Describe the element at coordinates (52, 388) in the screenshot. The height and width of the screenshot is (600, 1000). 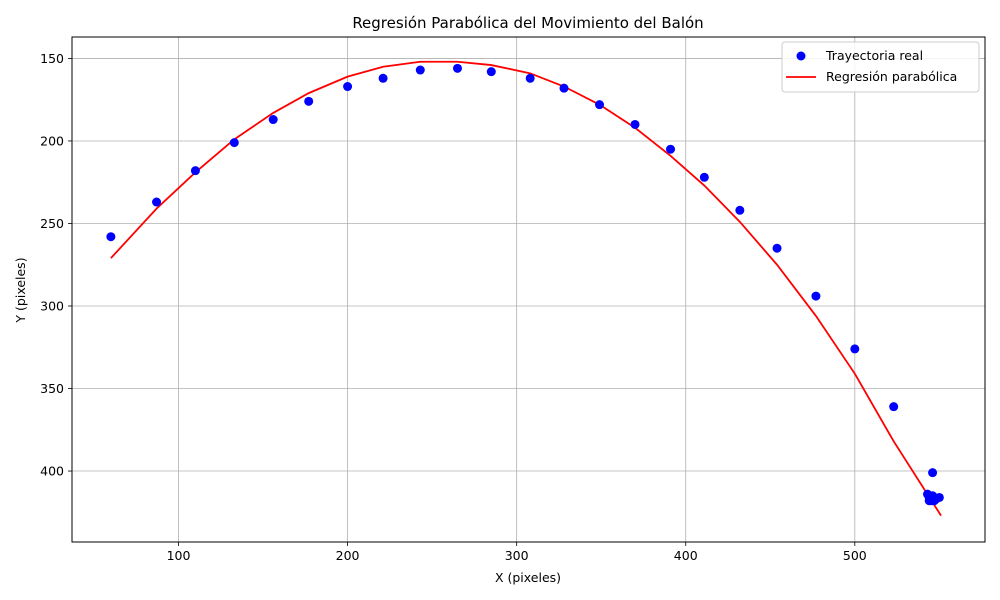
I see `y-tick-label: 350` at that location.